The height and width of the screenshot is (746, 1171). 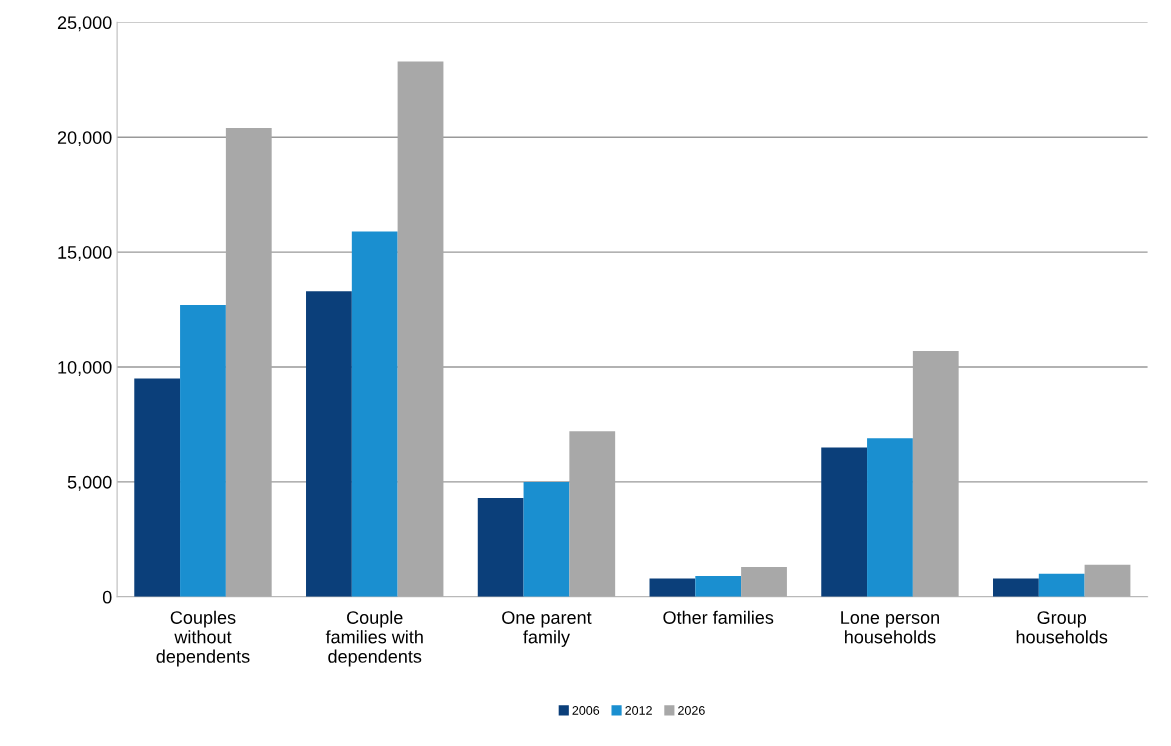 I want to click on y-tick-label: 5,000, so click(x=89, y=483).